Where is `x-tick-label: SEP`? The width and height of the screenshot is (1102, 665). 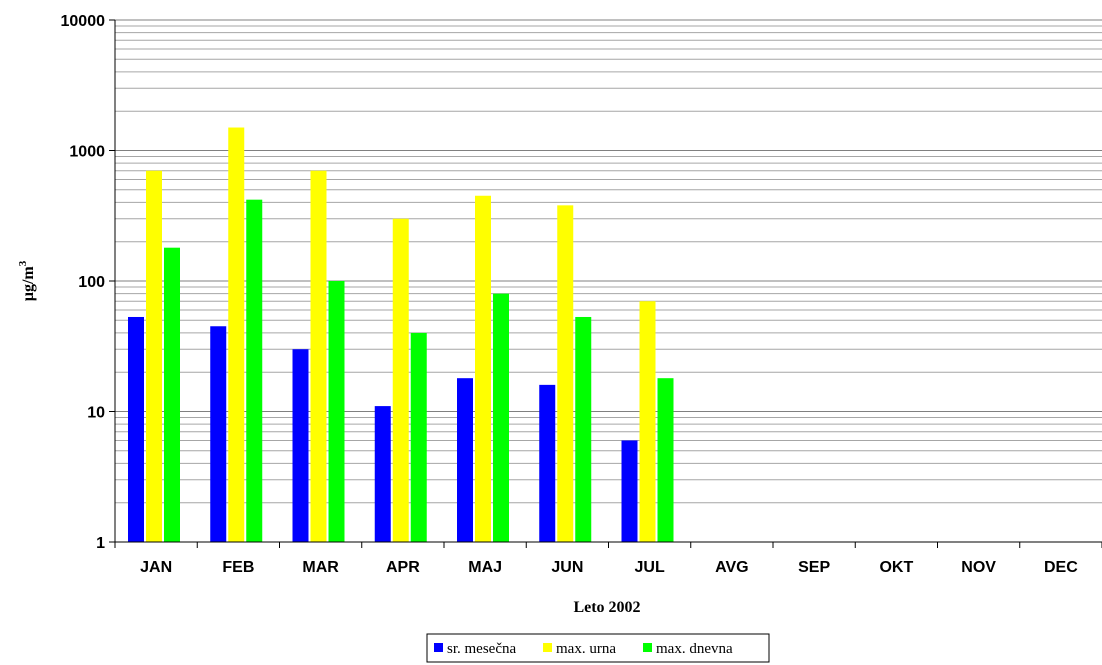 x-tick-label: SEP is located at coordinates (814, 567).